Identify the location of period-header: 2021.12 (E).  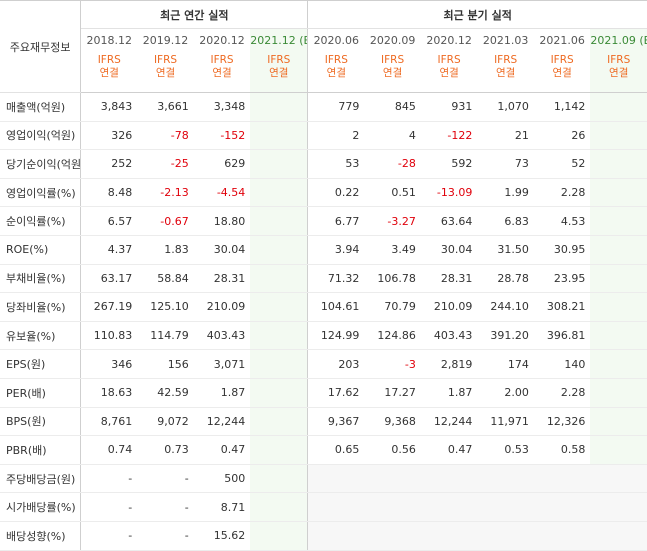
(279, 39).